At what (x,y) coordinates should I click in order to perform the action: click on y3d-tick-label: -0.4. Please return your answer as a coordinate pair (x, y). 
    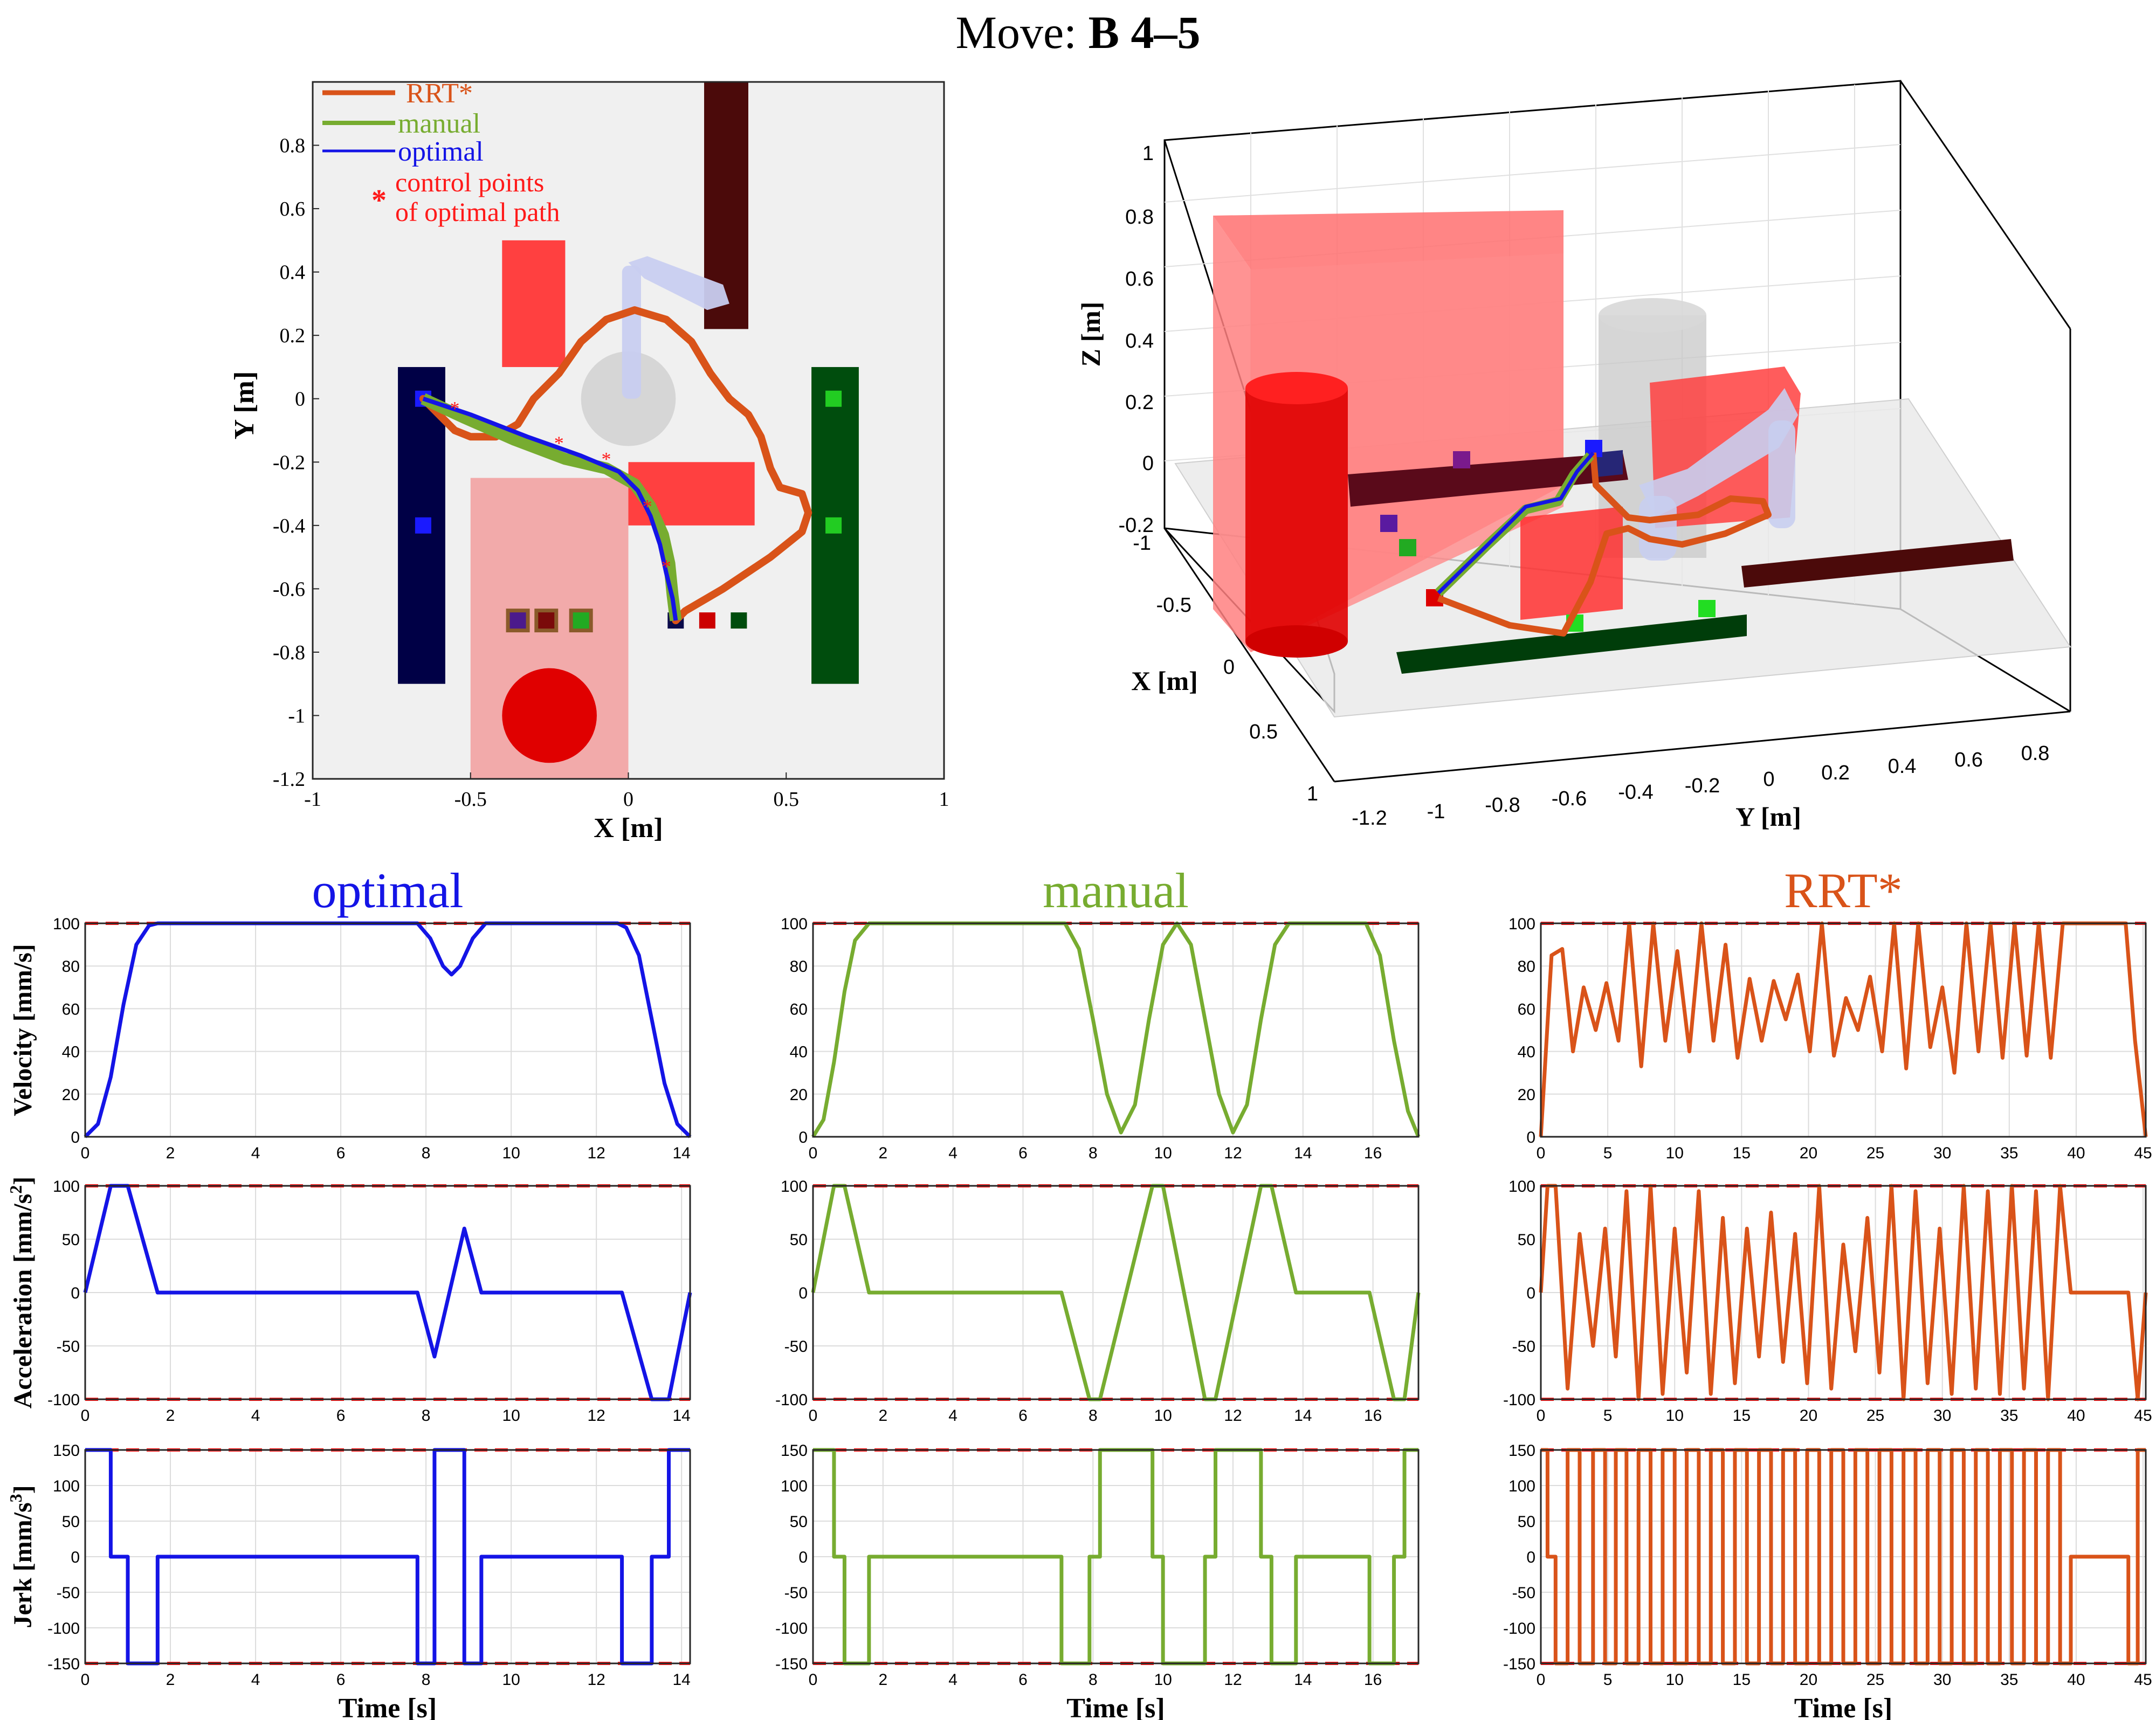
    Looking at the image, I should click on (1635, 792).